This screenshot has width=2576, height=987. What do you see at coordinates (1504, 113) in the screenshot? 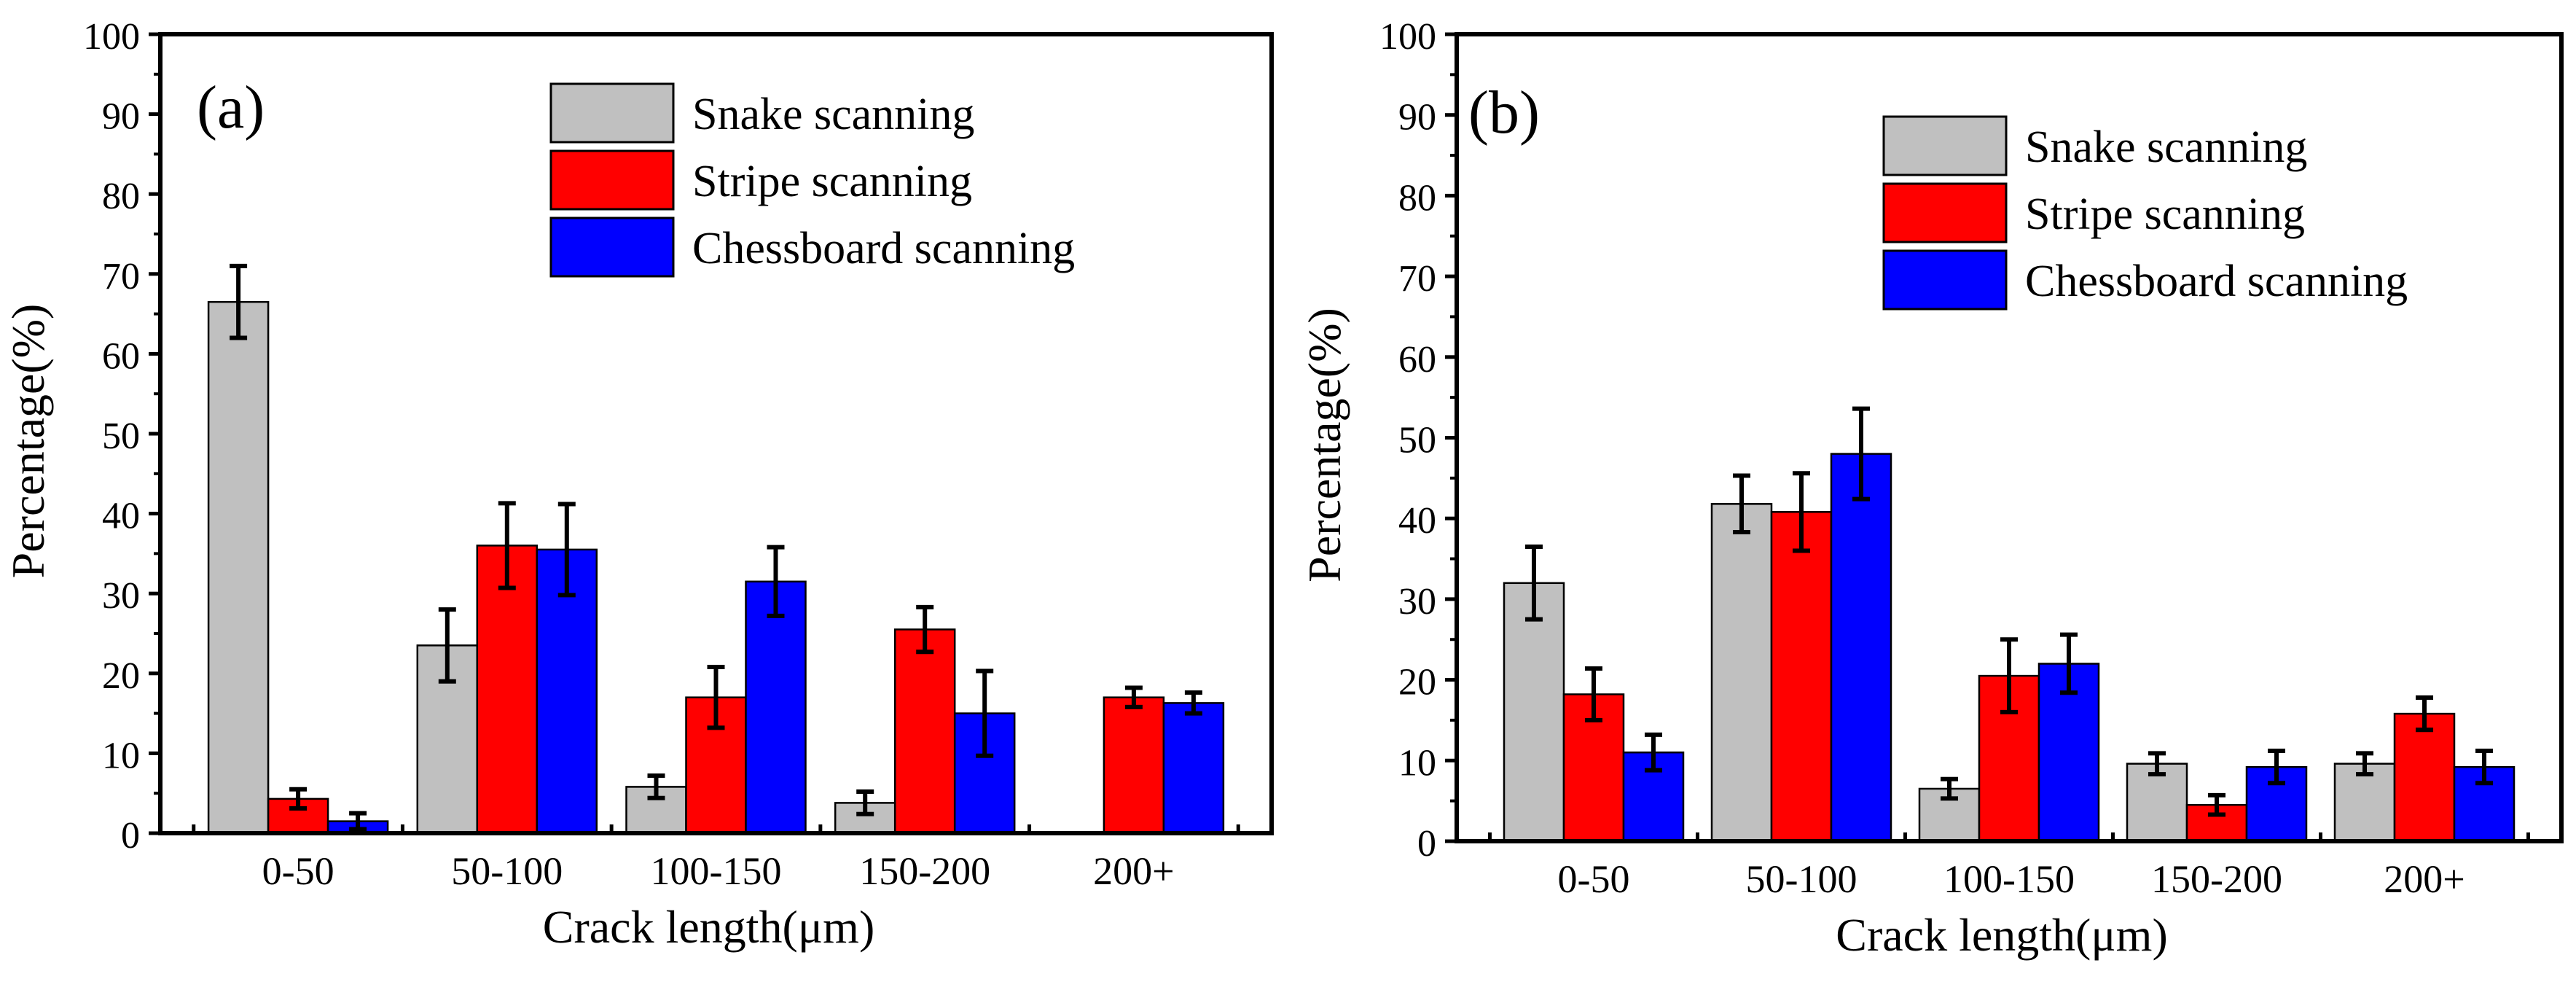
I see `panel-label: (b)` at bounding box center [1504, 113].